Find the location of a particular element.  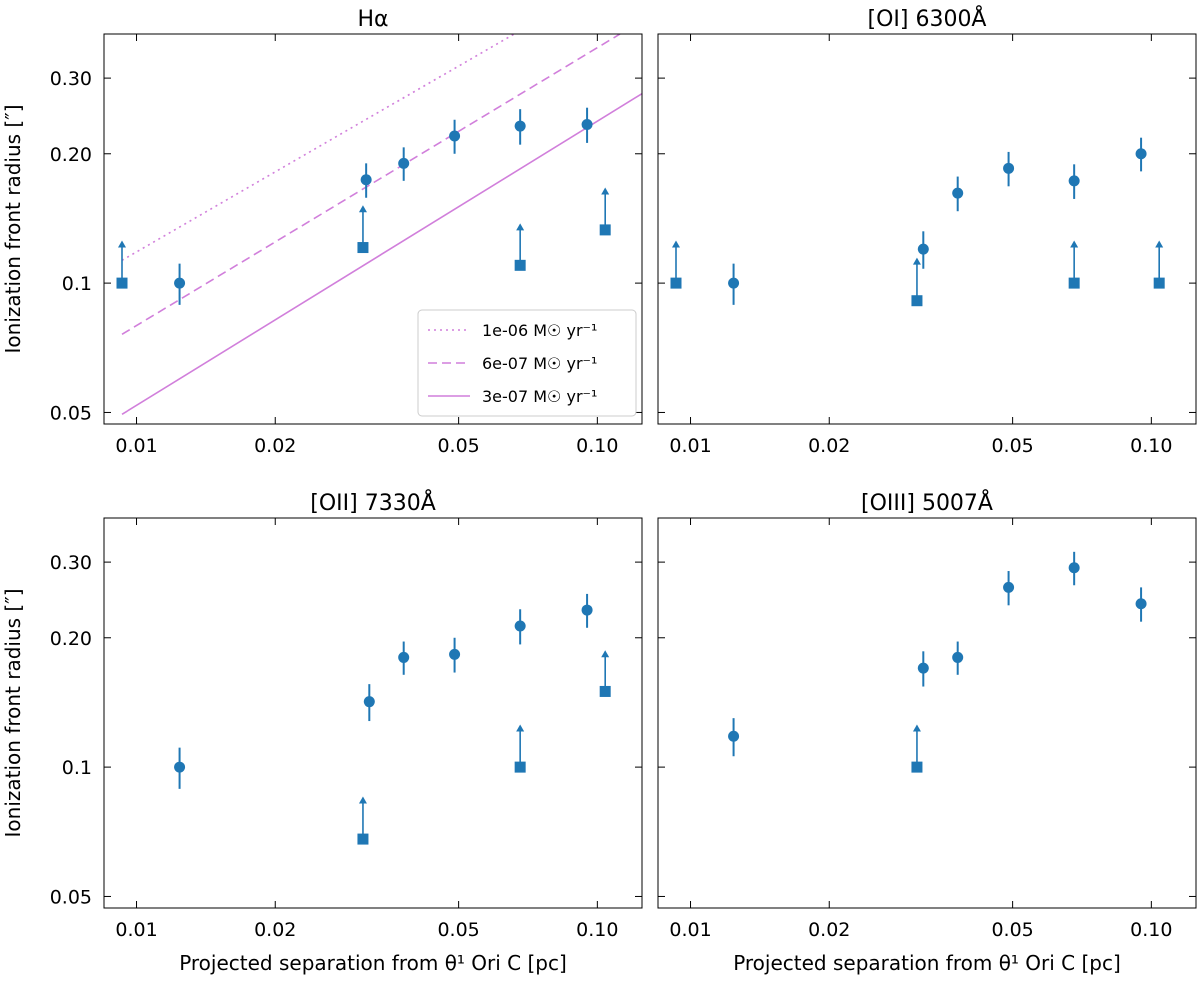

legend-box is located at coordinates (527, 363).